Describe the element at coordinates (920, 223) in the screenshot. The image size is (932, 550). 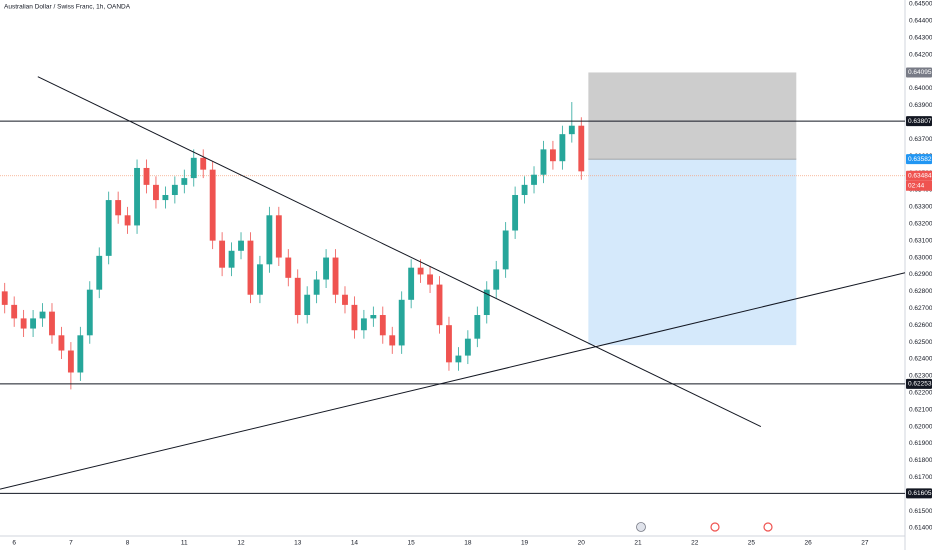
I see `y-tick-label: 0.63200` at that location.